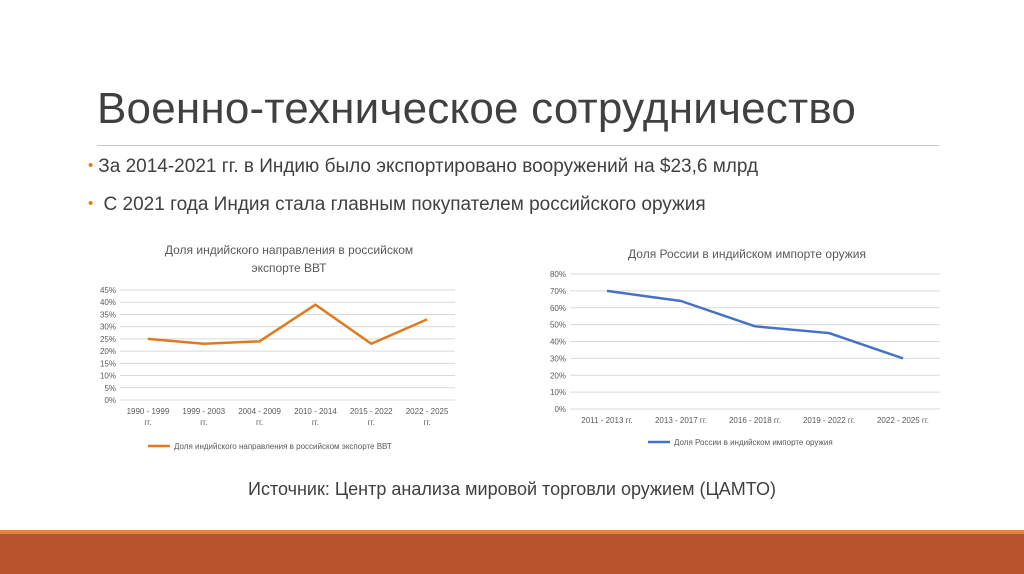 The image size is (1024, 574). I want to click on series-line, so click(287, 324).